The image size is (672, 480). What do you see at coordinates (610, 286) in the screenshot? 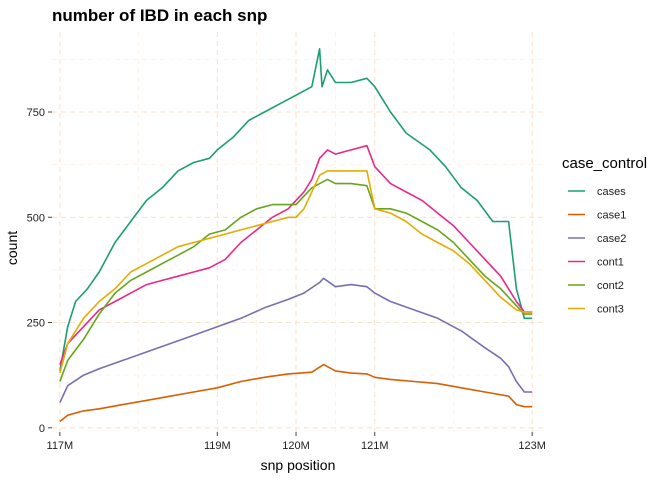
I see `legend-label-cont2: cont2` at bounding box center [610, 286].